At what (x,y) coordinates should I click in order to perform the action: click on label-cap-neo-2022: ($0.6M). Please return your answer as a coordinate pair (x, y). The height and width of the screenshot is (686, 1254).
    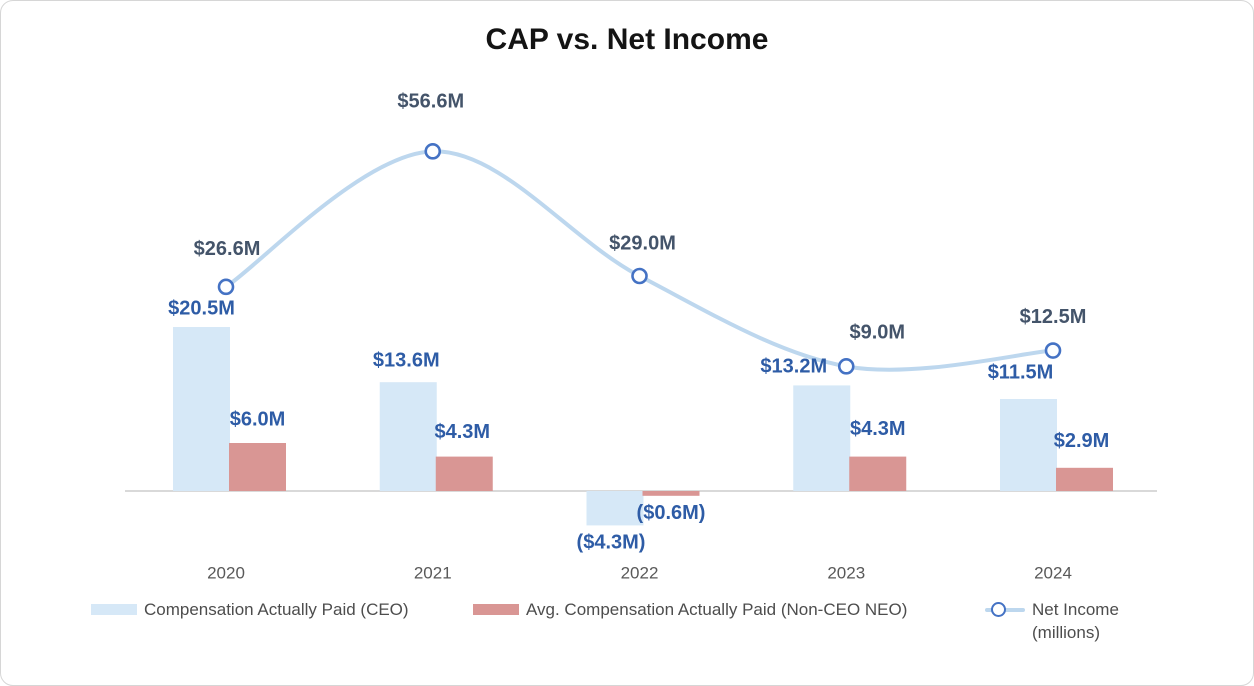
    Looking at the image, I should click on (671, 513).